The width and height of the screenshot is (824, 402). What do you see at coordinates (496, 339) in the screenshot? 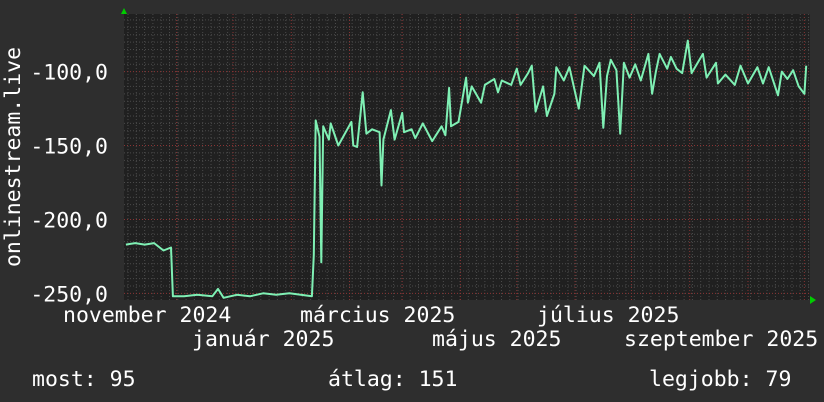
I see `x-tick-label: május 2025` at bounding box center [496, 339].